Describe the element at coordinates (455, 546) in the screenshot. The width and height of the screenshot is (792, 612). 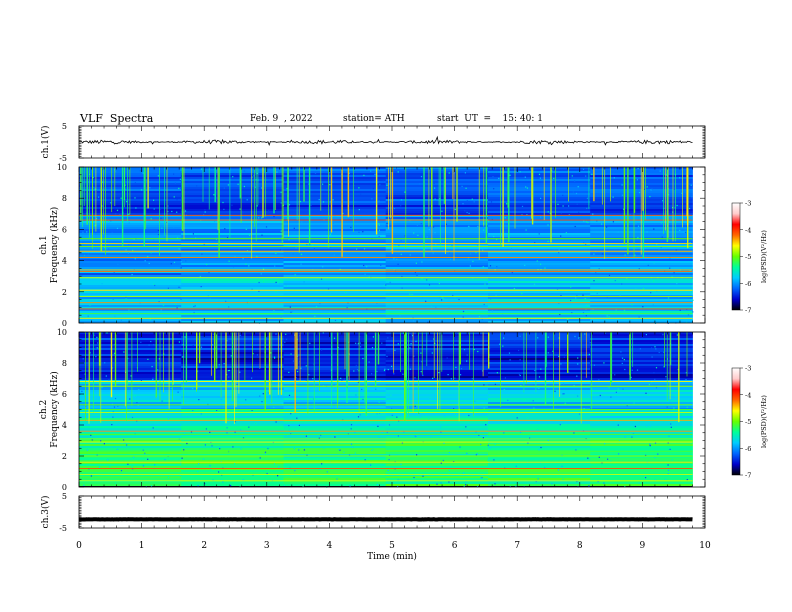
I see `ch3-x-tick-label: 6` at that location.